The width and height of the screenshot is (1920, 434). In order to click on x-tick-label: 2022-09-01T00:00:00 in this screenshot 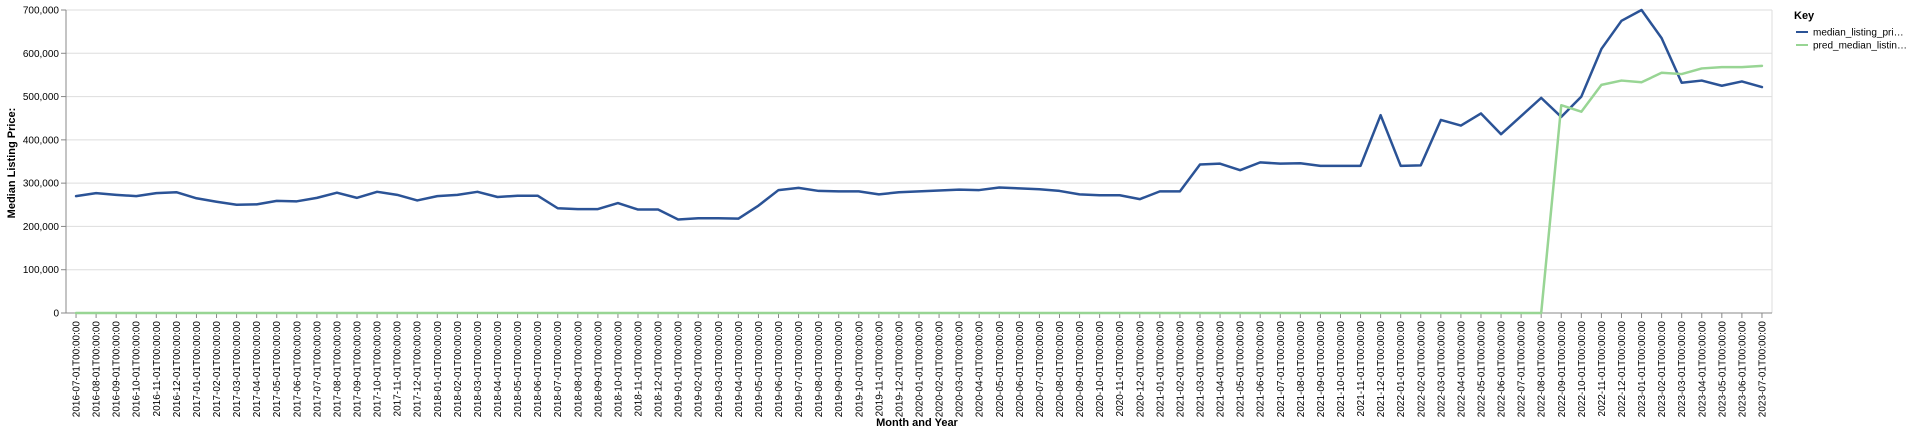, I will do `click(1562, 369)`.